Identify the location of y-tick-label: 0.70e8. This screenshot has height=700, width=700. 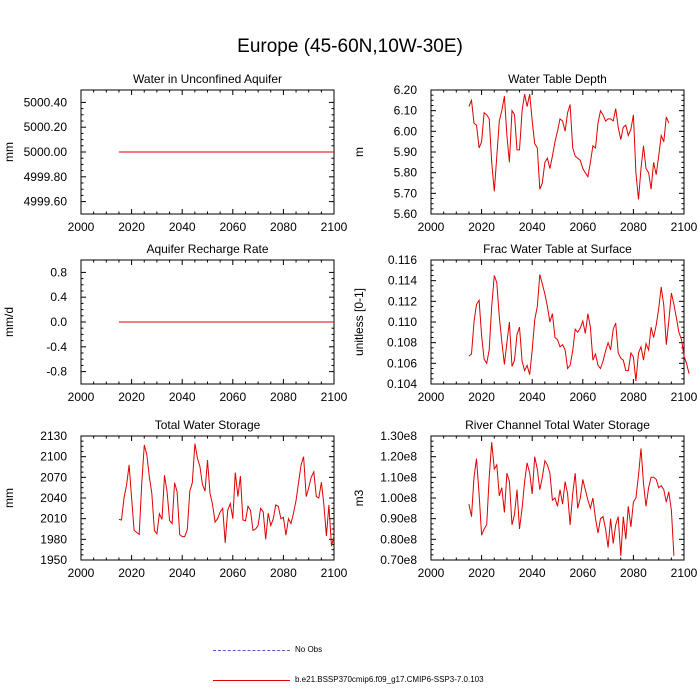
(398, 560).